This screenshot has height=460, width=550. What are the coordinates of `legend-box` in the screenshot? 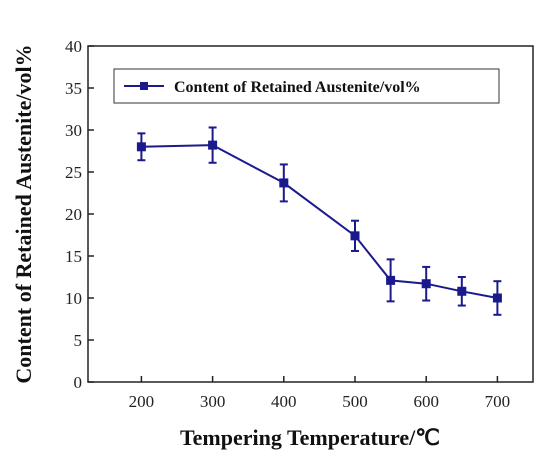 It's located at (306, 86).